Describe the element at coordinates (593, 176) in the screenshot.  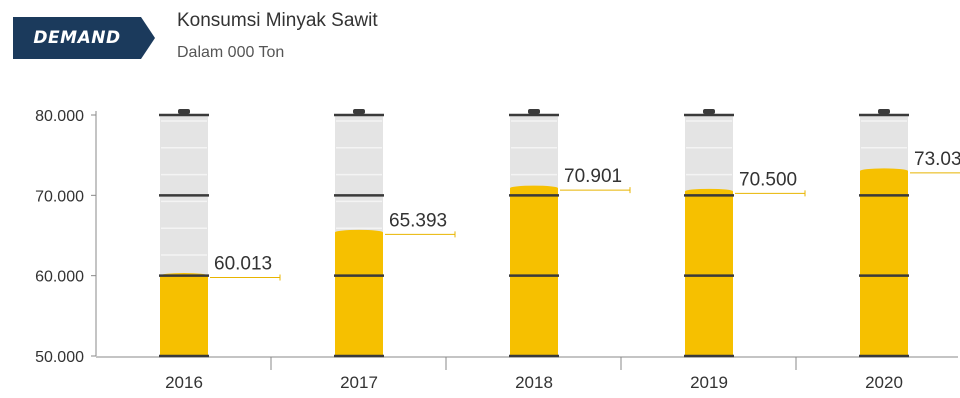
I see `value-label: 70.901` at that location.